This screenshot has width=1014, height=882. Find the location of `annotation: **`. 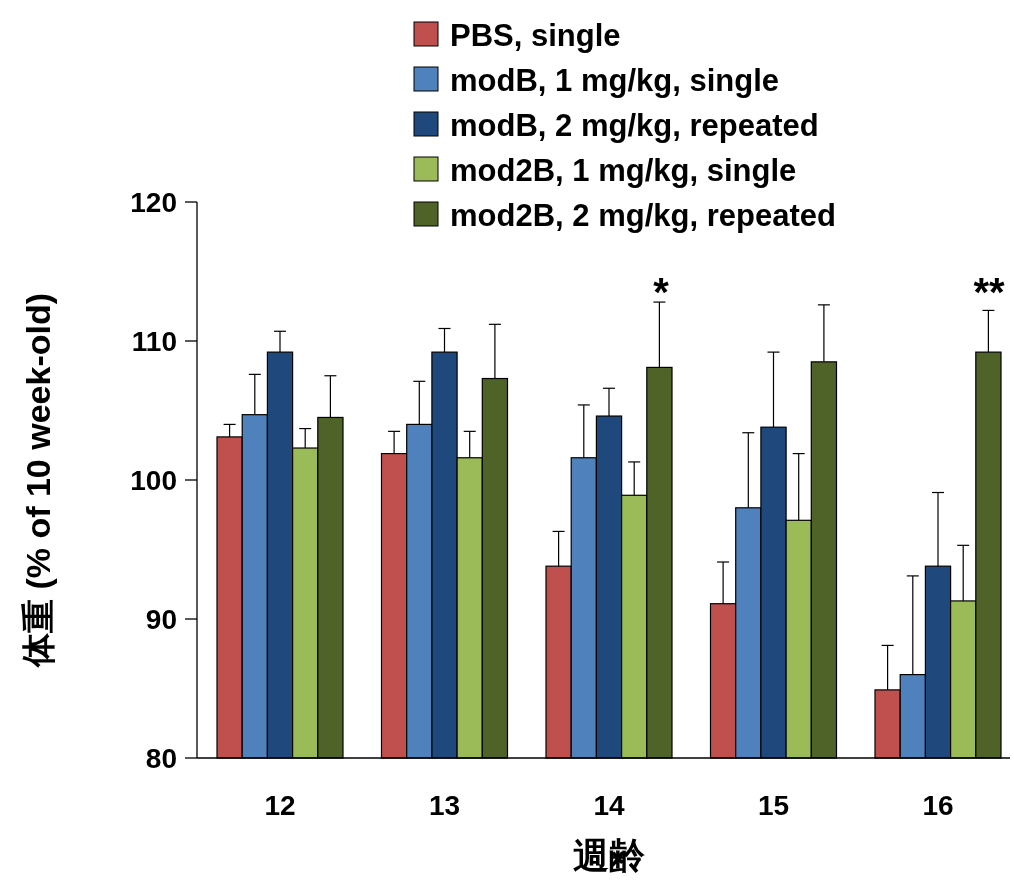

annotation: ** is located at coordinates (989, 292).